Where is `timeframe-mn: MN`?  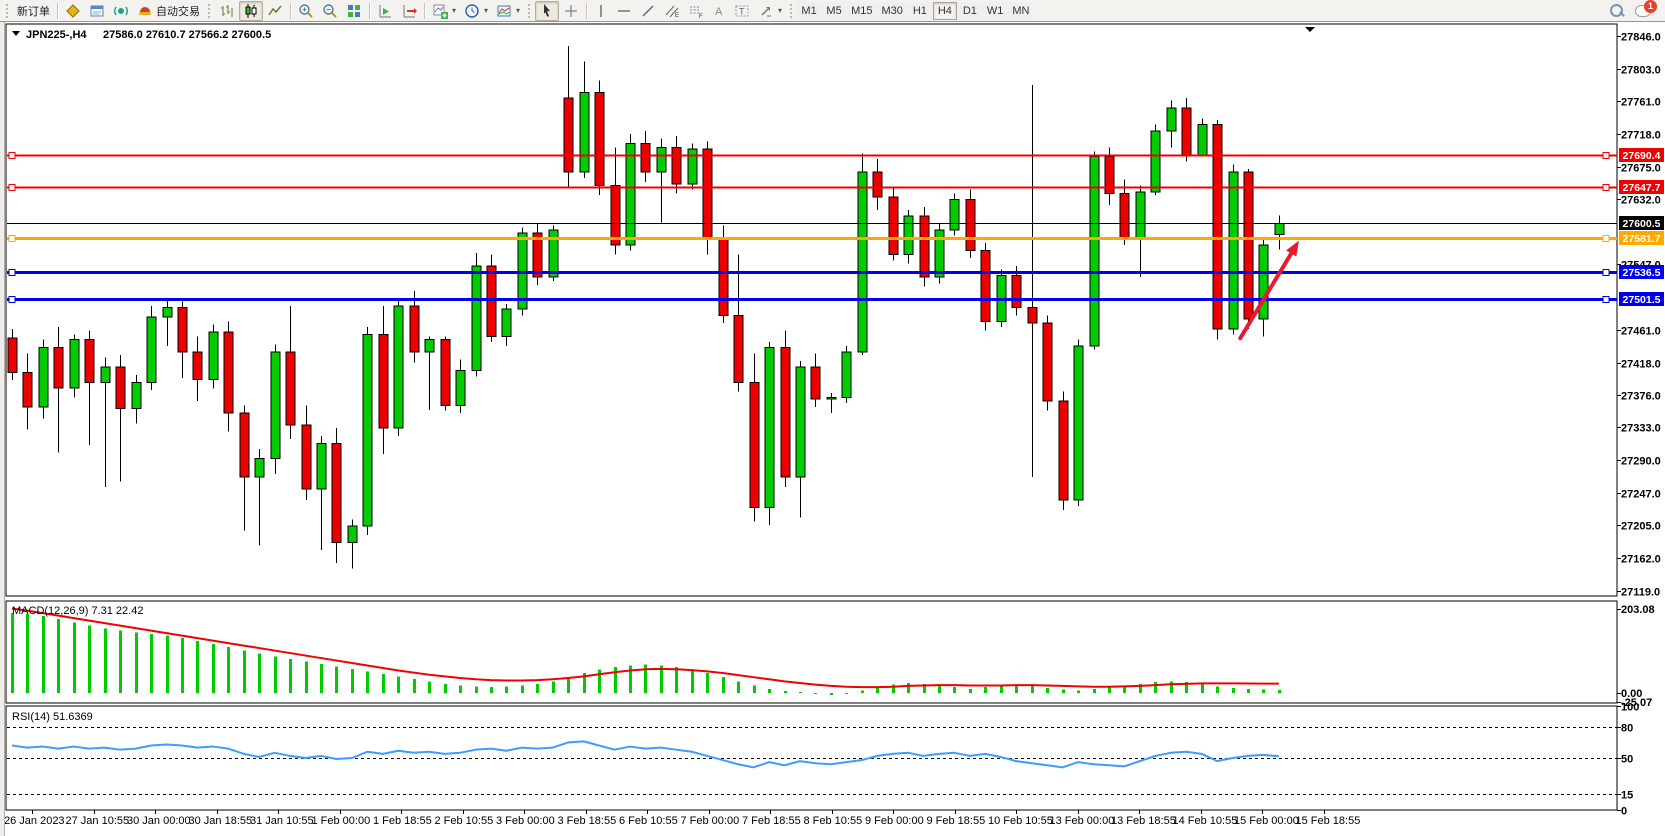
timeframe-mn: MN is located at coordinates (1021, 10).